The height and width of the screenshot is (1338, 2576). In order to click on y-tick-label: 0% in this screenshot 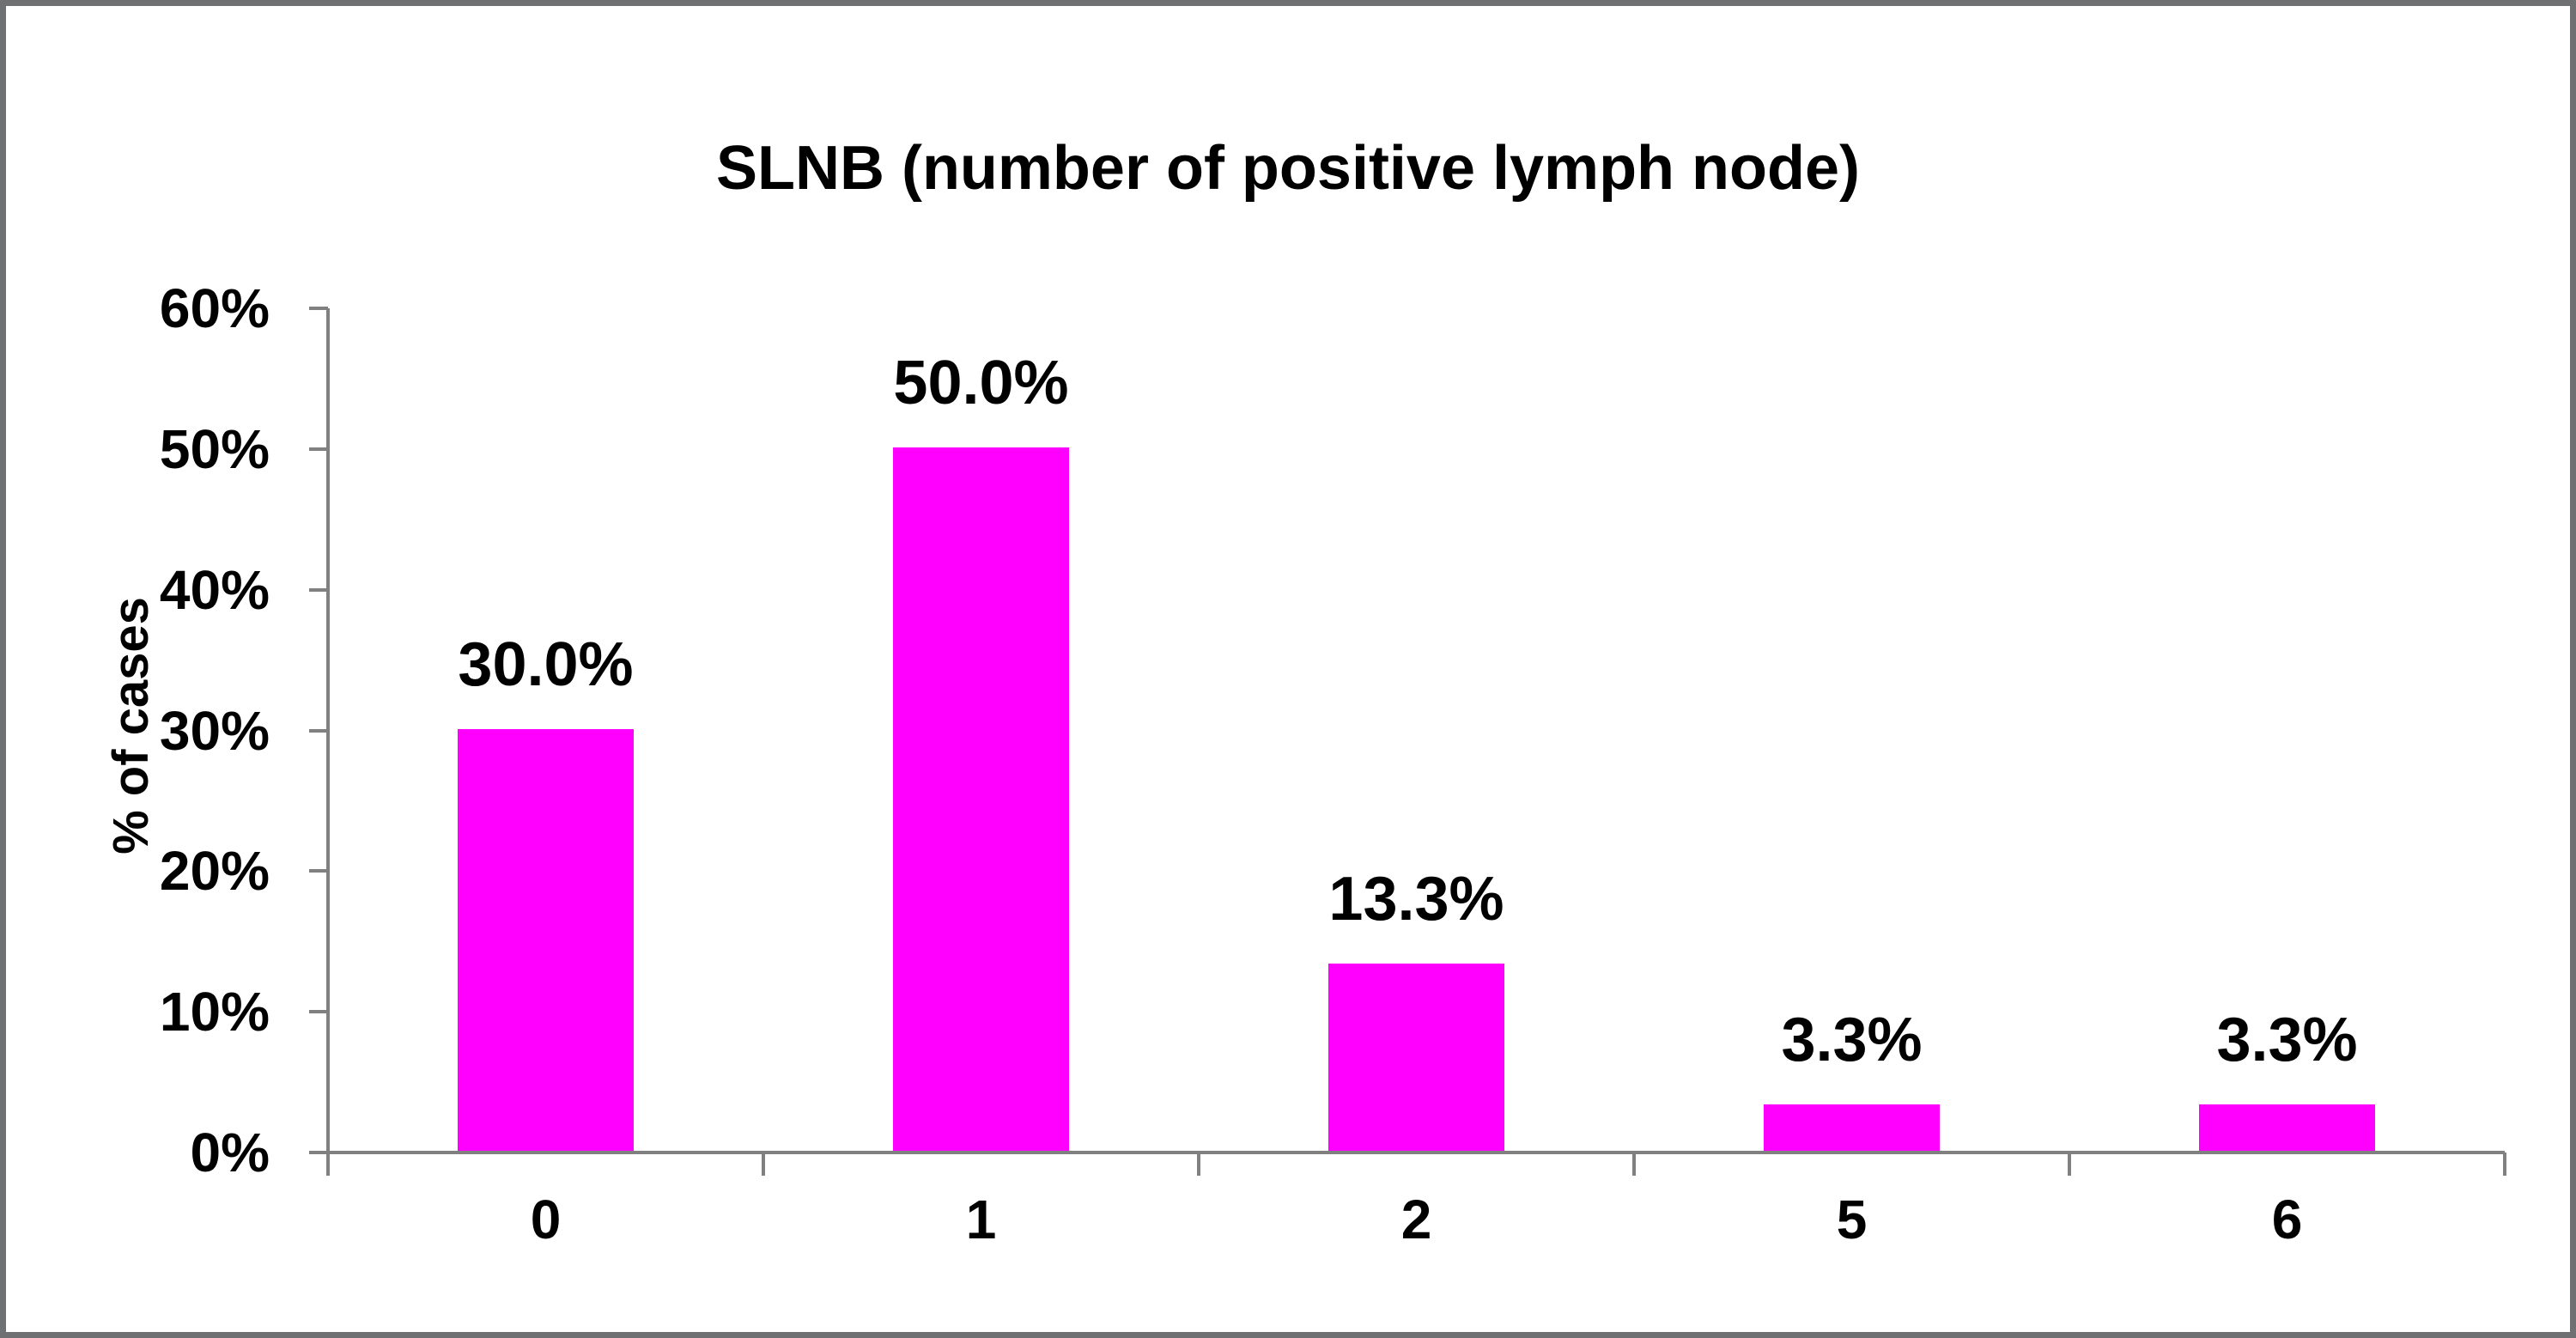, I will do `click(230, 1152)`.